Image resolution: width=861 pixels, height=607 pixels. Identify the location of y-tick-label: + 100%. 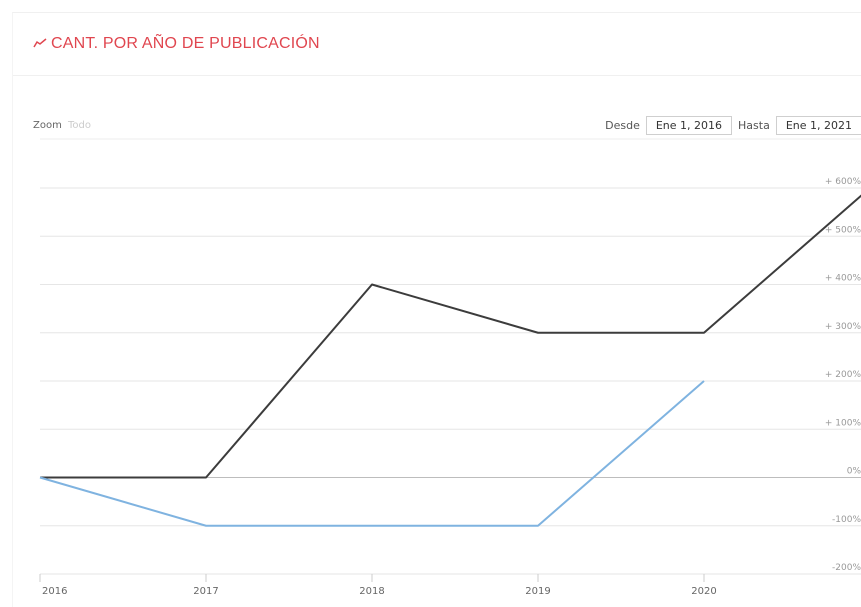
(843, 423).